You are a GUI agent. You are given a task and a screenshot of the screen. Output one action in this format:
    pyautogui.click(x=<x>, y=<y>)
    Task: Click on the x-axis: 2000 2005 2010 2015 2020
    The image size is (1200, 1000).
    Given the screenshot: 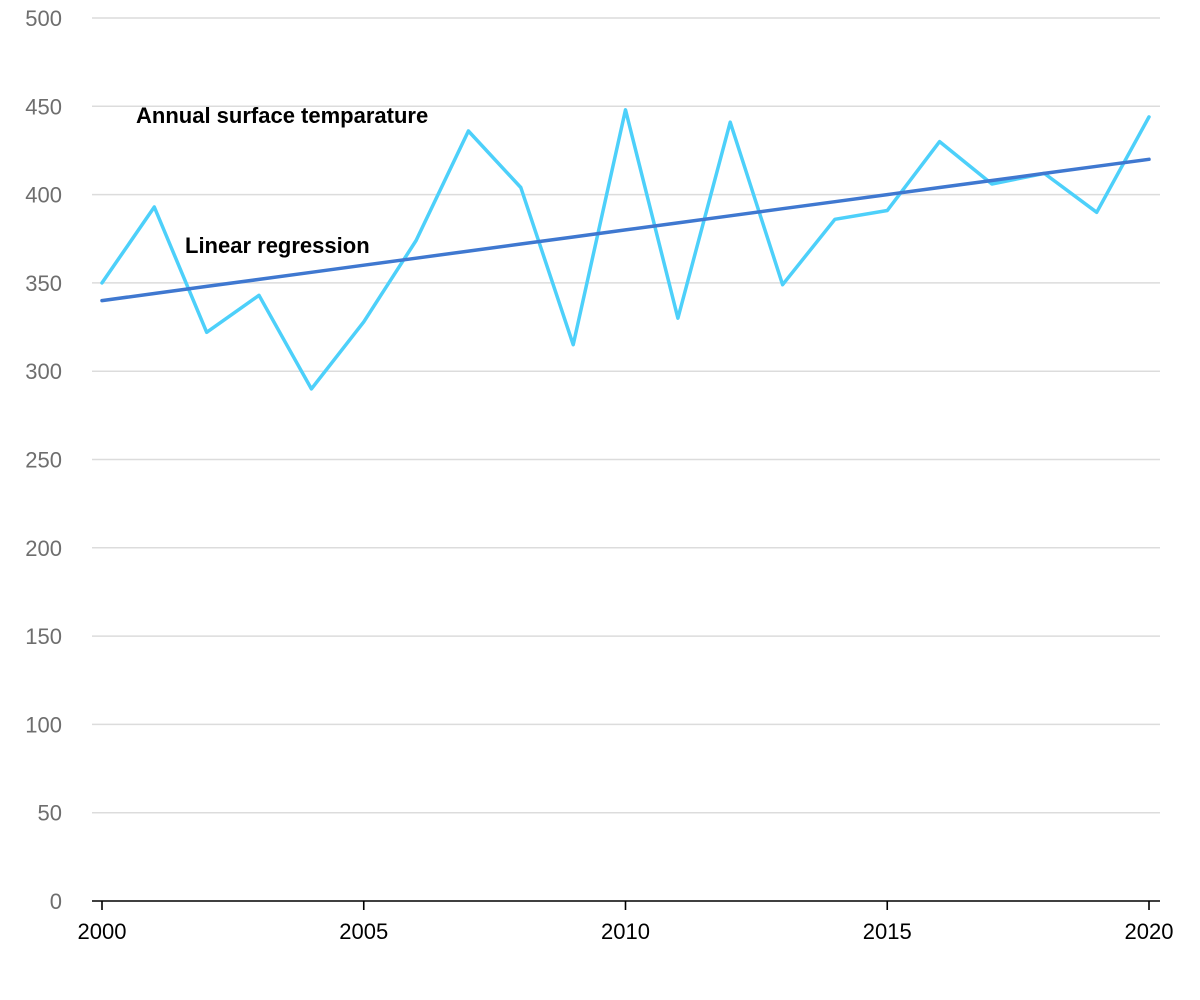 What is the action you would take?
    pyautogui.click(x=626, y=922)
    